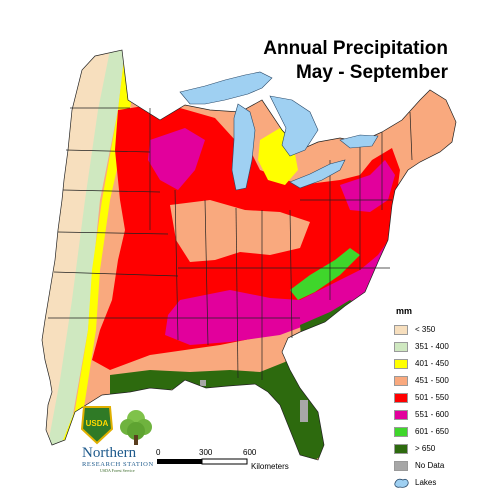  What do you see at coordinates (432, 363) in the screenshot?
I see `legend-label: 401 - 450` at bounding box center [432, 363].